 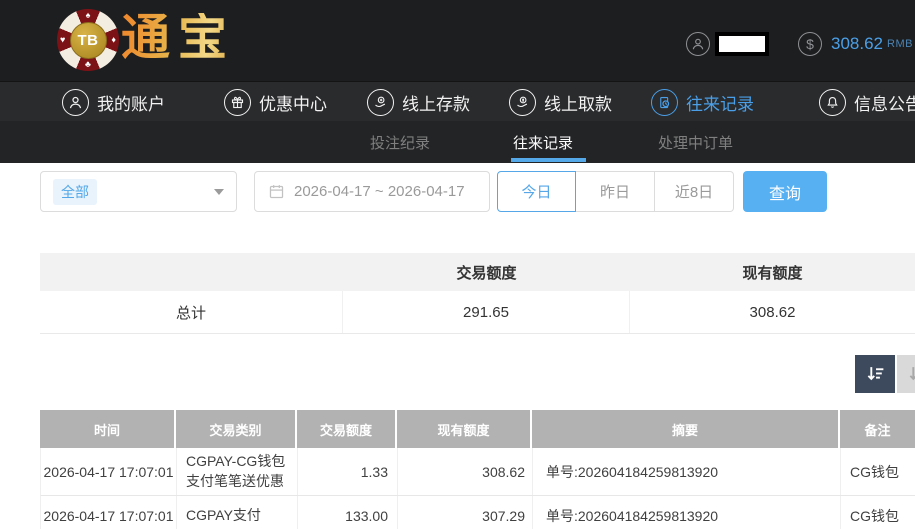 I want to click on type-selected-tag: 全部, so click(x=75, y=191).